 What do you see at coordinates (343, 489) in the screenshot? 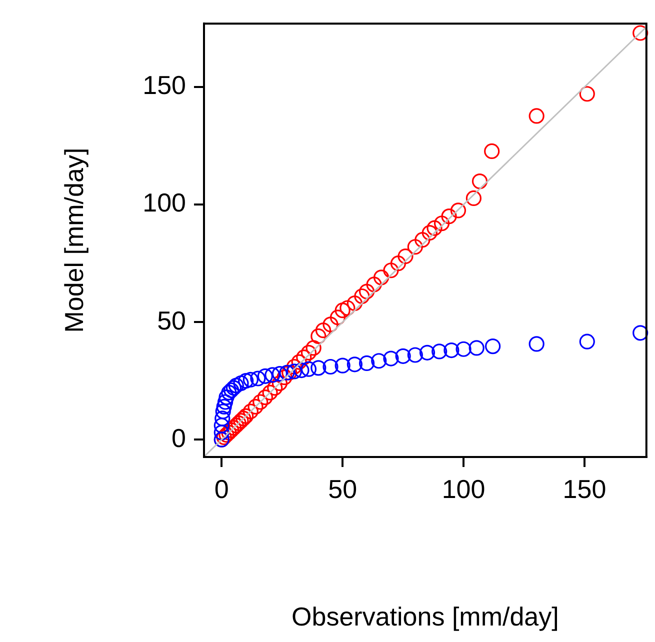
I see `x-tick-label: 50` at bounding box center [343, 489].